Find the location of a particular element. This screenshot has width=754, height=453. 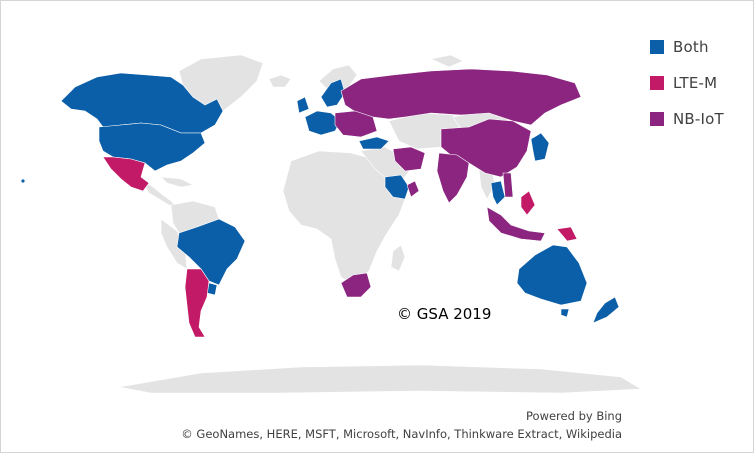

indonesia is located at coordinates (516, 224).